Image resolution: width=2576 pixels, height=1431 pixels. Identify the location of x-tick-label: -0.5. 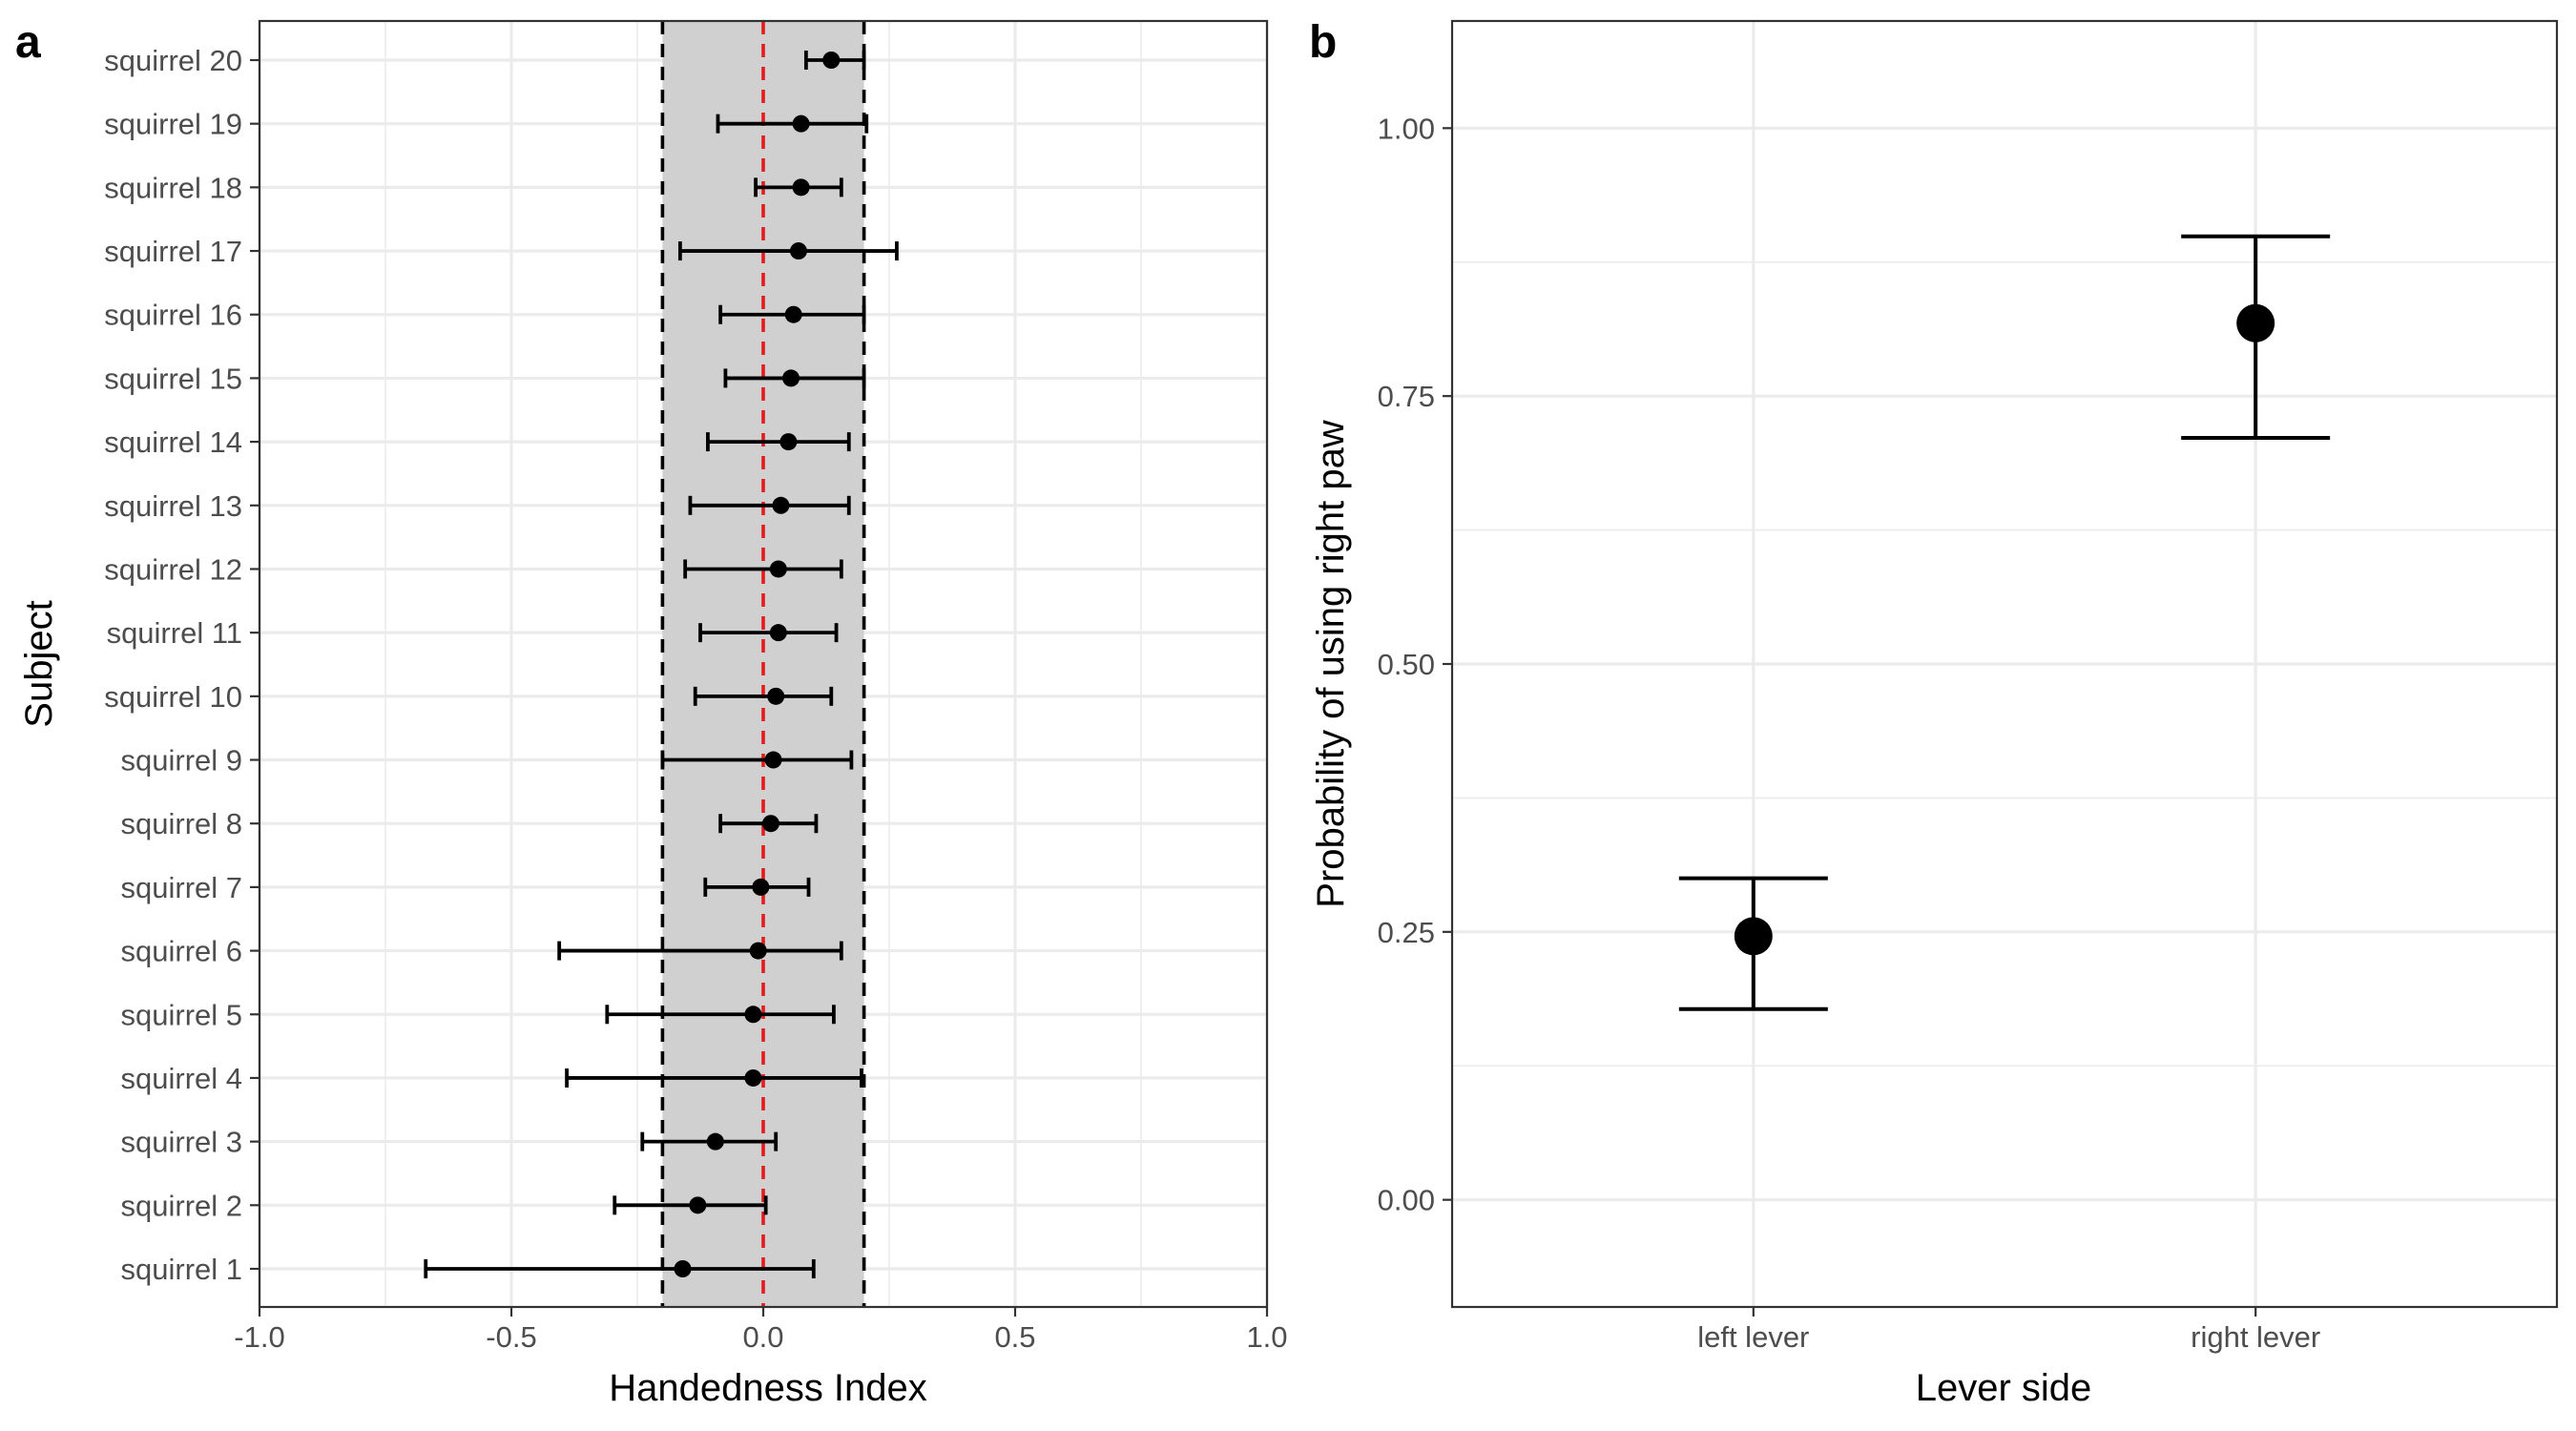
(511, 1337).